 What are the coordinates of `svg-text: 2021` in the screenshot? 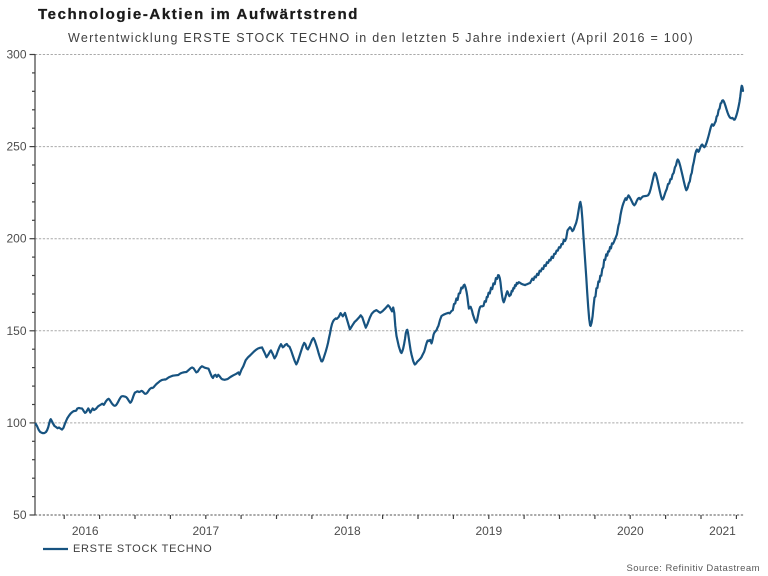 It's located at (722, 531).